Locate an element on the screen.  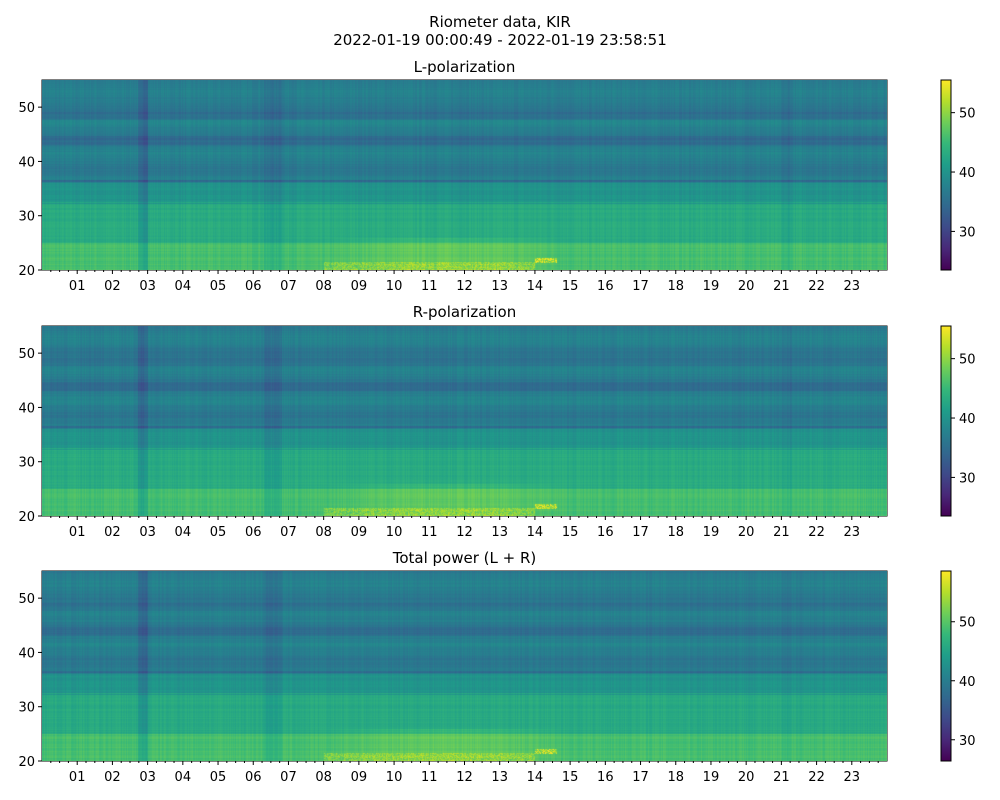
figure-title: Riometer data, KIR is located at coordinates (500, 22).